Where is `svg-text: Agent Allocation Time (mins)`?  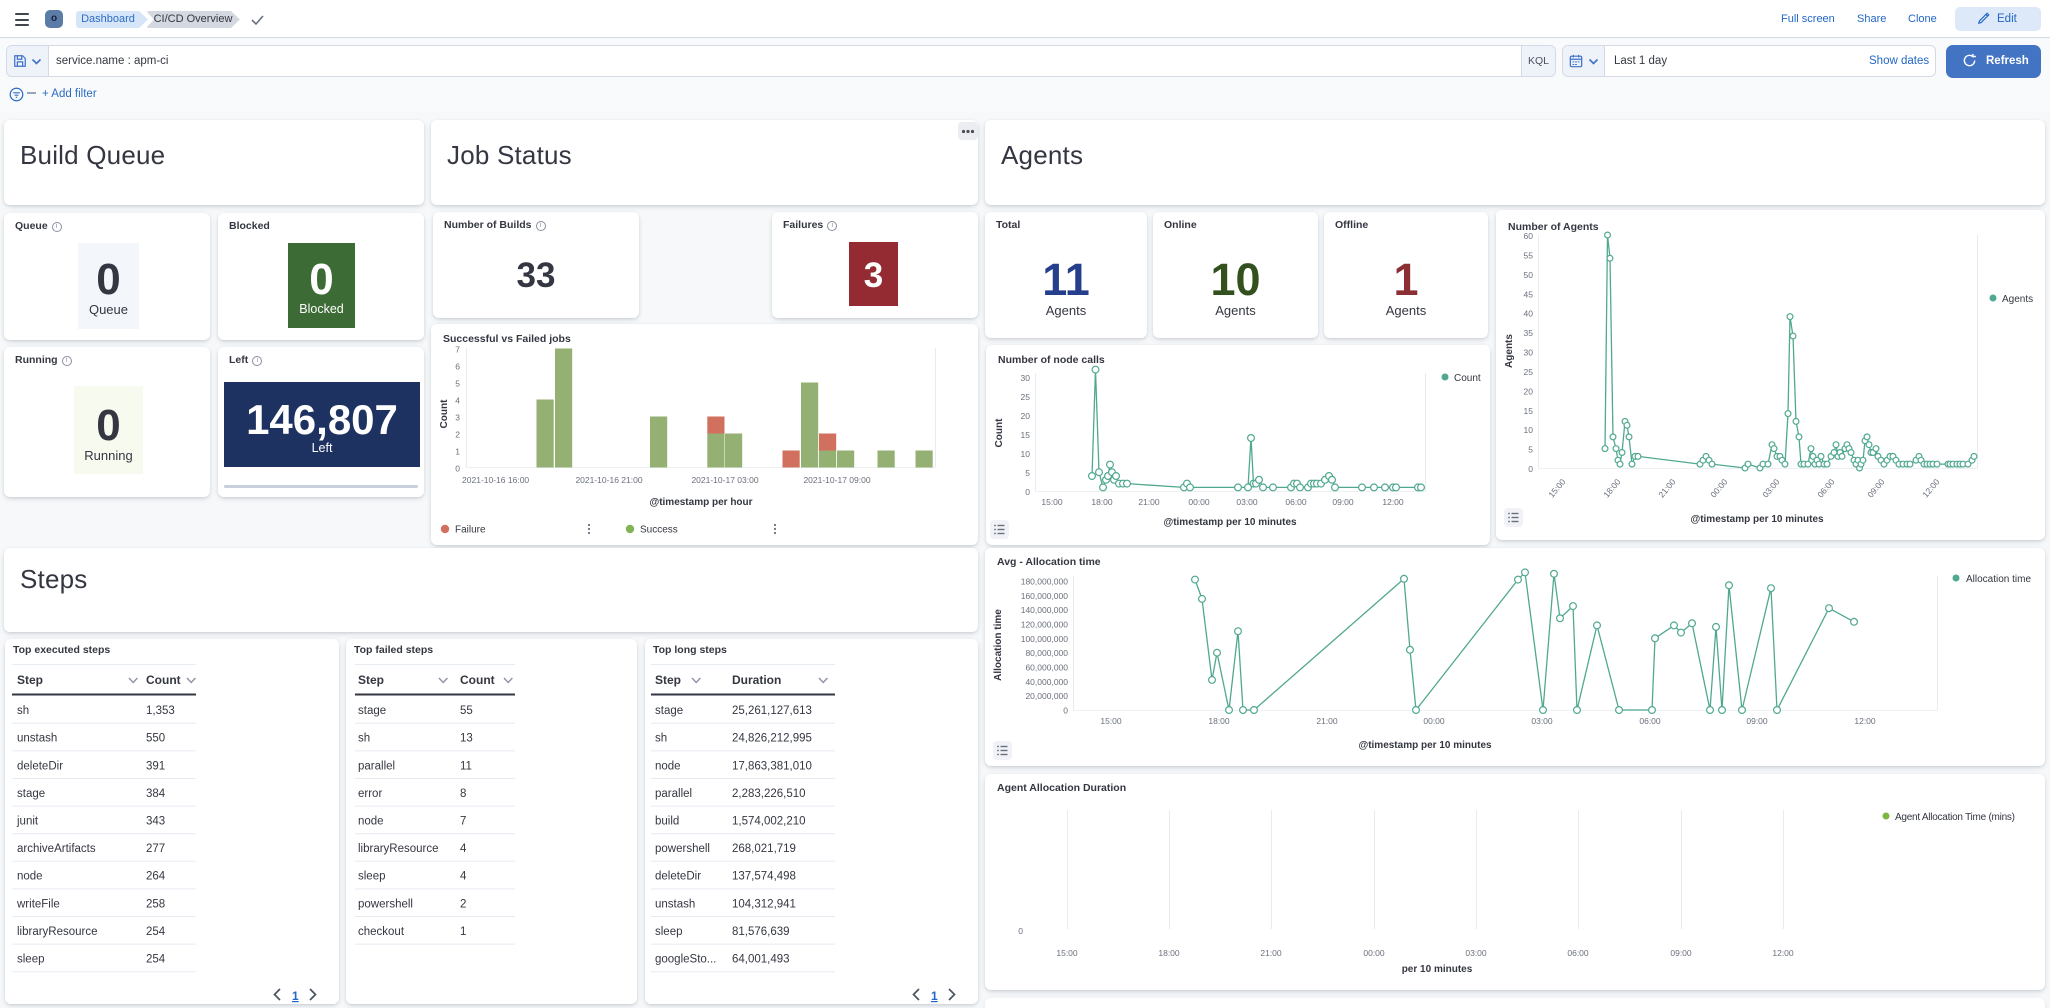 svg-text: Agent Allocation Time (mins) is located at coordinates (1955, 817).